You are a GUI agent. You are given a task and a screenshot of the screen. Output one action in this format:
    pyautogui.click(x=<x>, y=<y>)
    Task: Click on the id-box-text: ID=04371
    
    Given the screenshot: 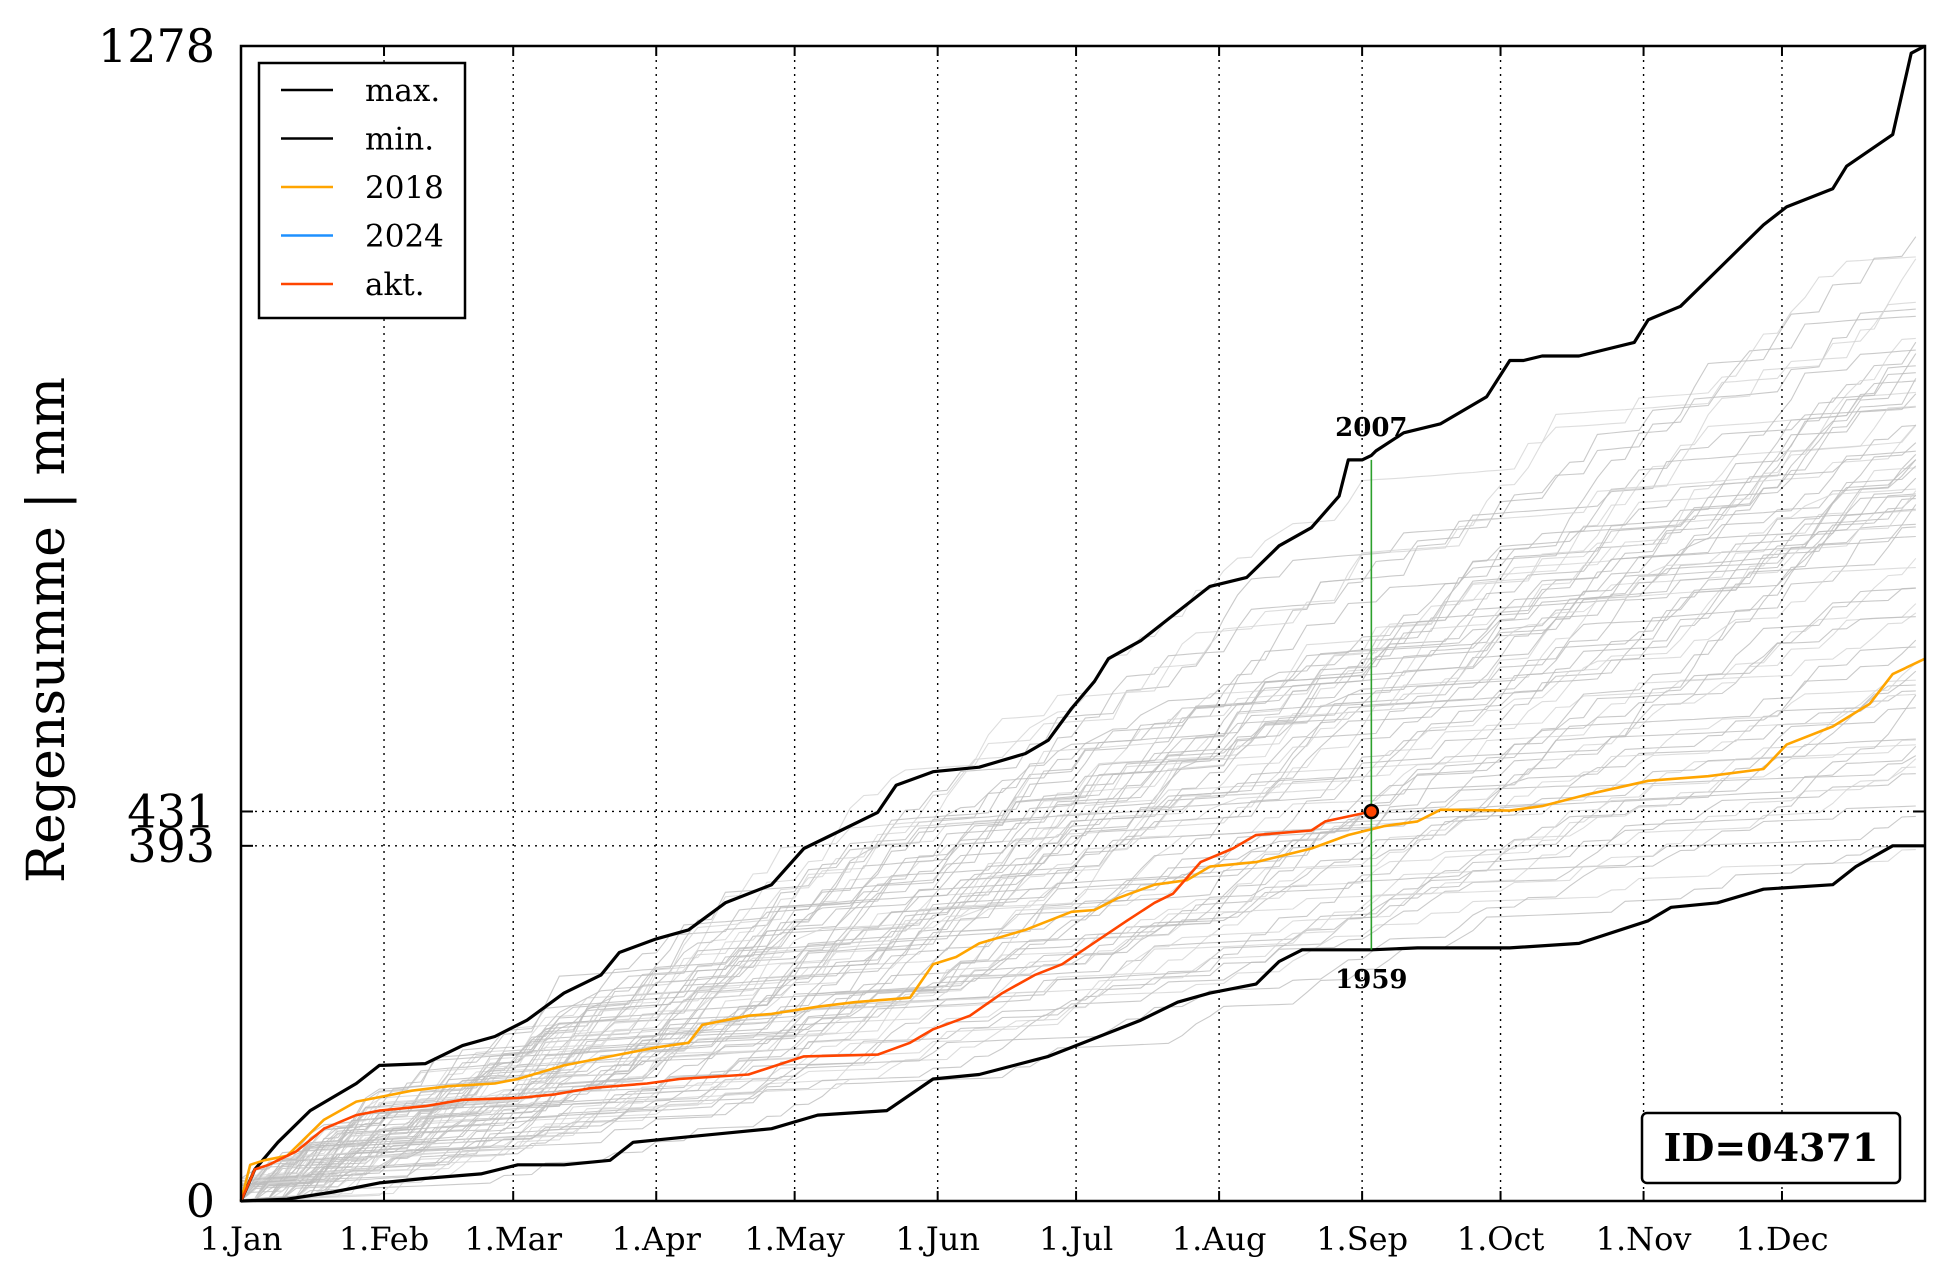 What is the action you would take?
    pyautogui.click(x=1771, y=1147)
    